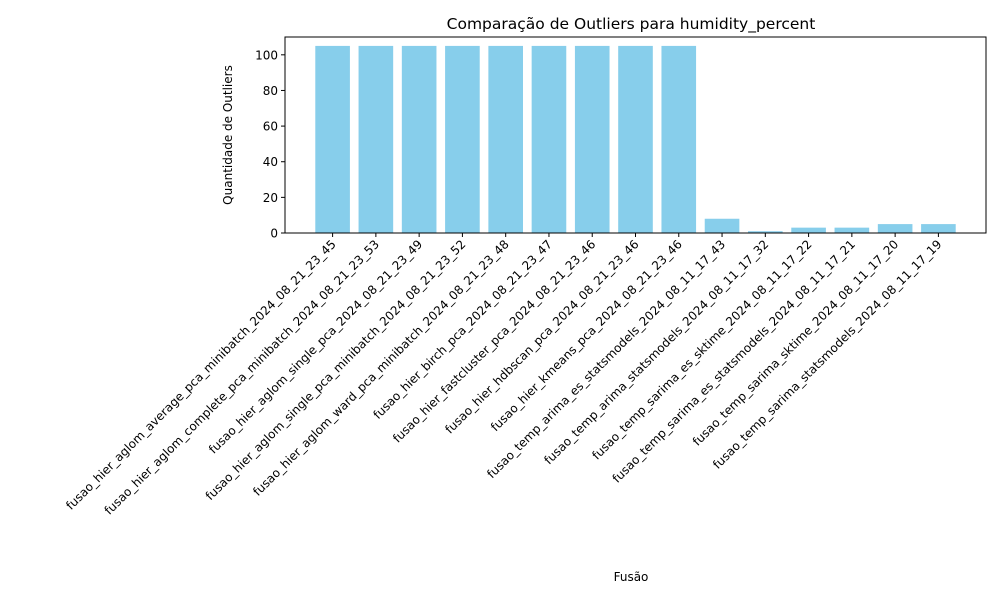 This screenshot has width=1000, height=604. What do you see at coordinates (270, 198) in the screenshot?
I see `y-tick-label: 20` at bounding box center [270, 198].